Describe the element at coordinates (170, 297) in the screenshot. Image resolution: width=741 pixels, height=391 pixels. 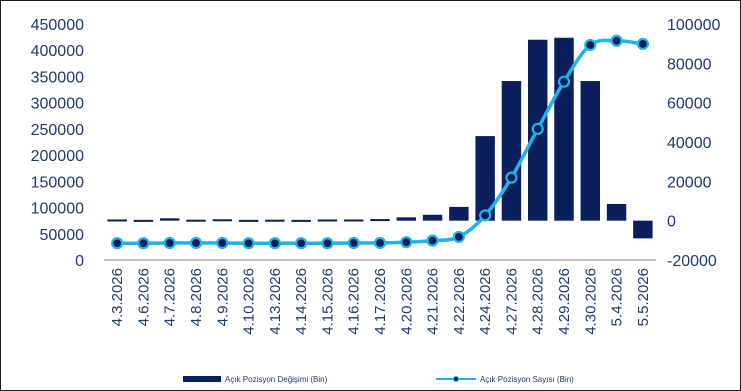
I see `x-tick-label: 4.7.2026` at that location.